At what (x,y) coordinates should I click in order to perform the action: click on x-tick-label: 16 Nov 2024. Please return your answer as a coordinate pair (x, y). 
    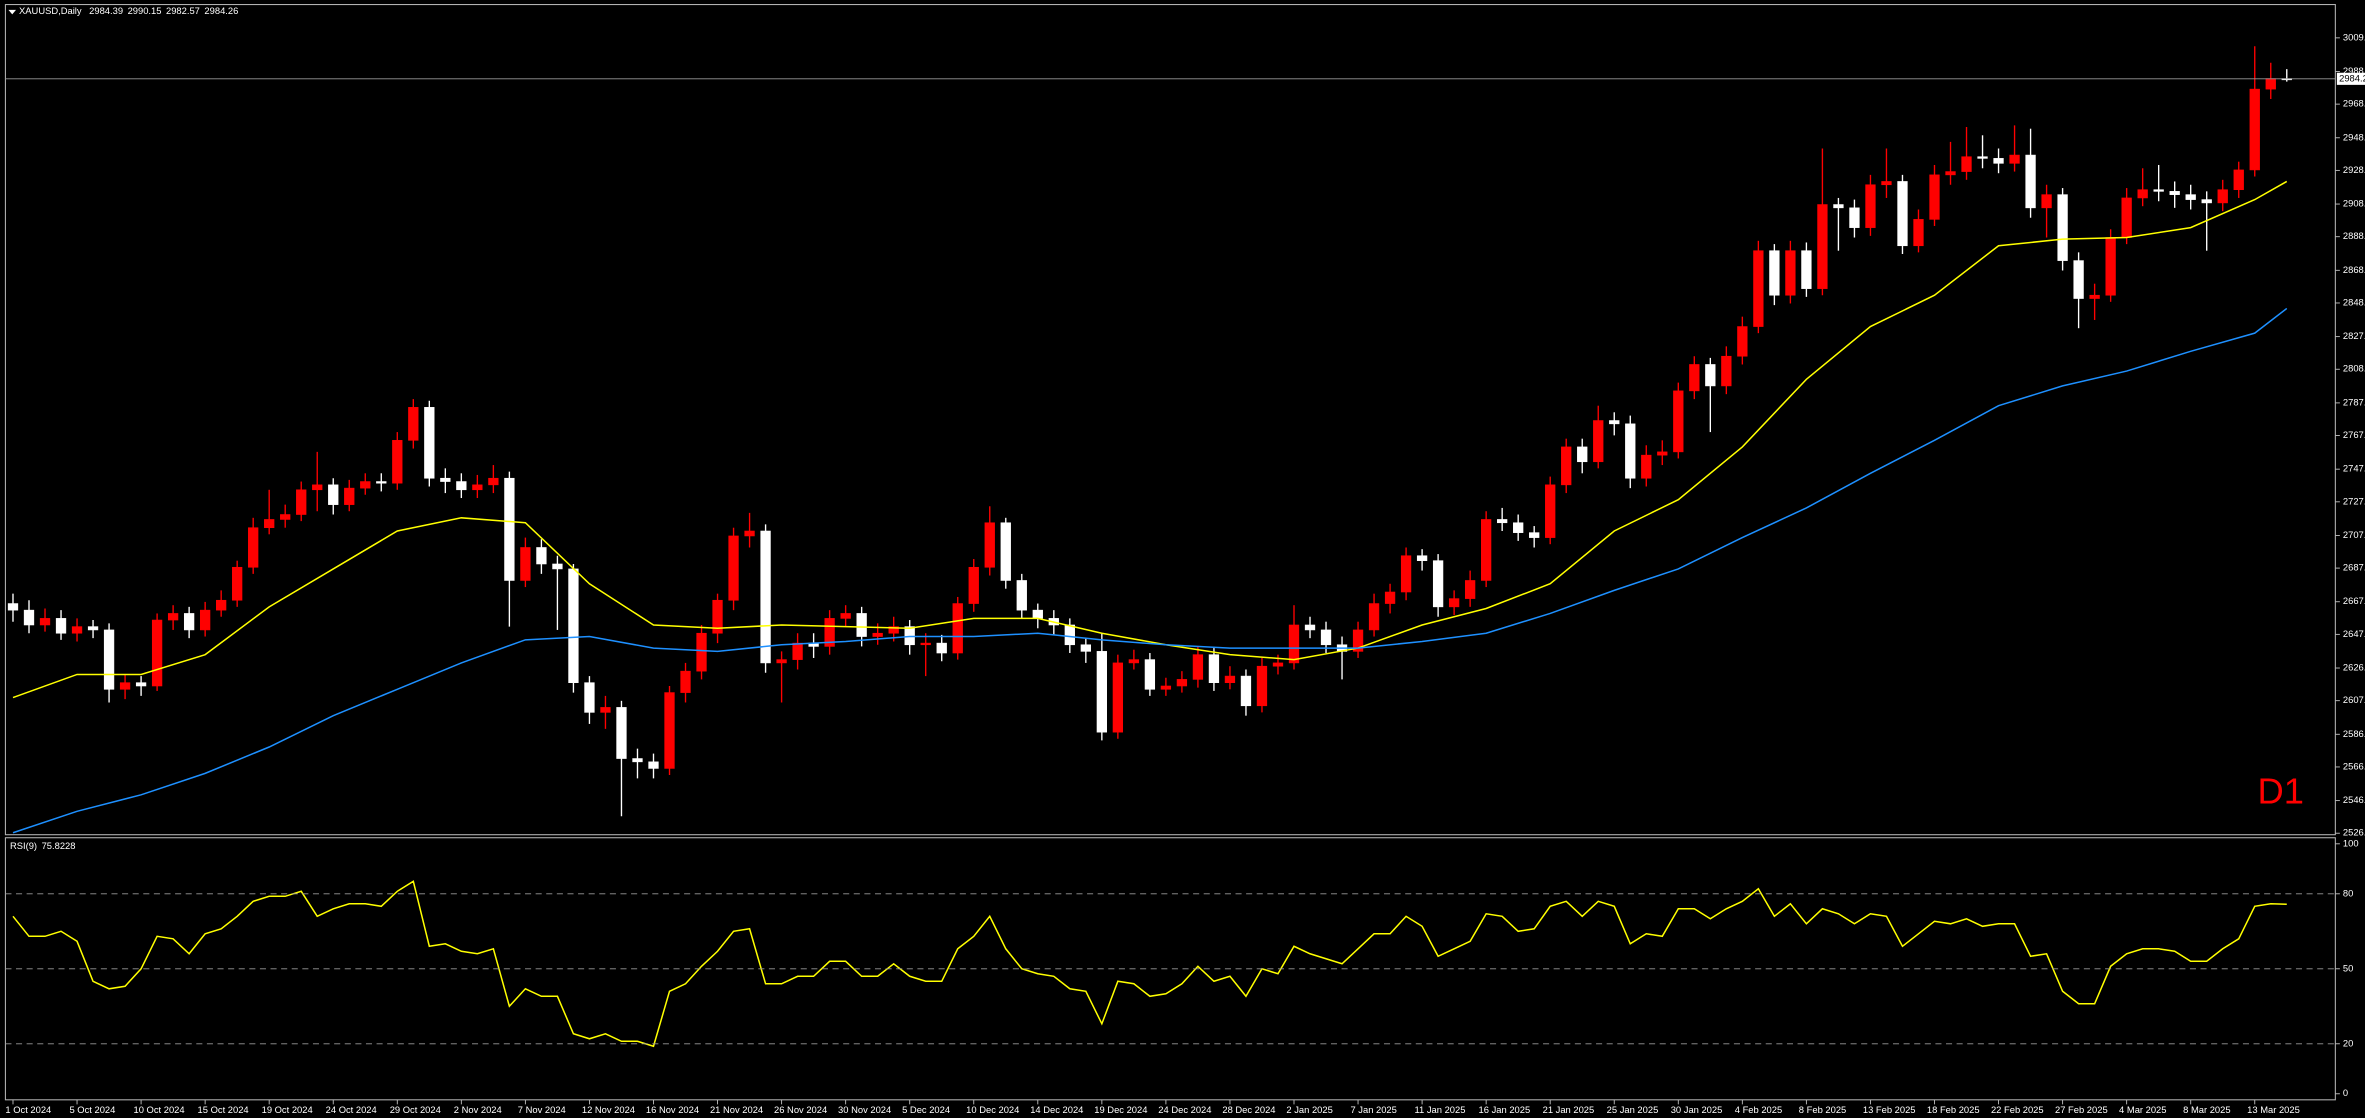
    Looking at the image, I should click on (672, 1109).